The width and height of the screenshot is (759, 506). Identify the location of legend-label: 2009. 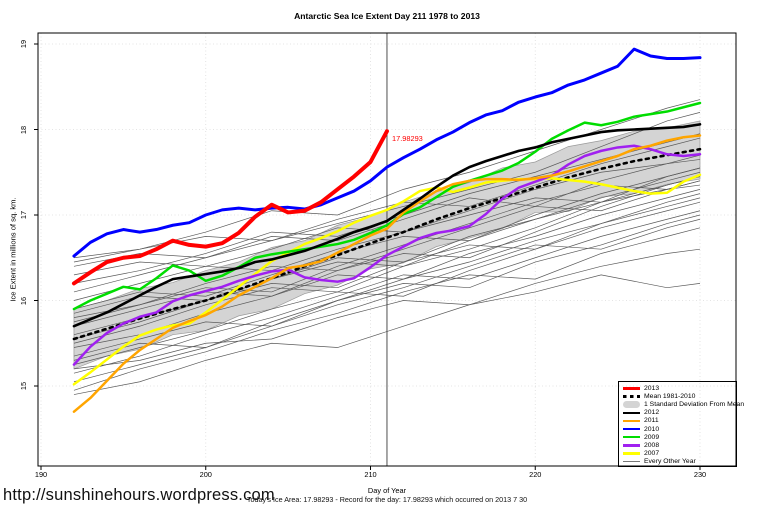
(652, 437).